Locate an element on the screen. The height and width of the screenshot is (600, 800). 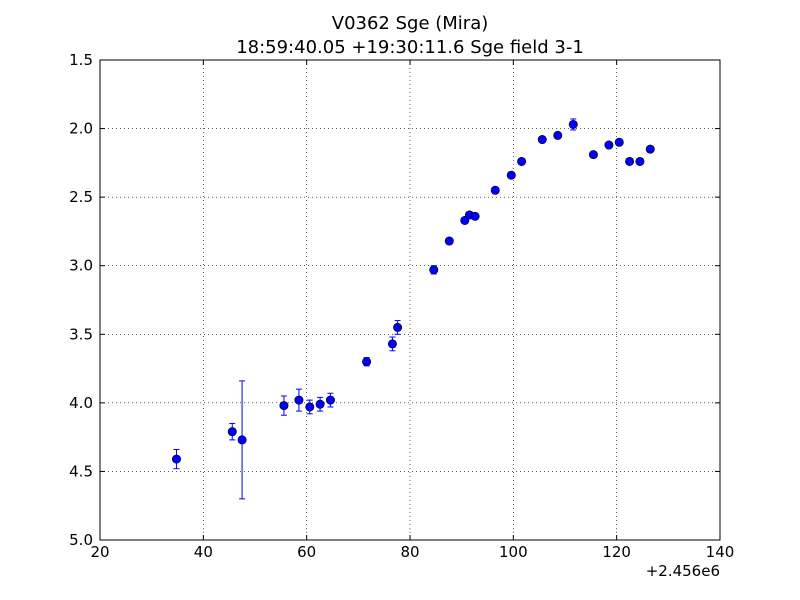
y-tick-label: 5.0 is located at coordinates (81, 540).